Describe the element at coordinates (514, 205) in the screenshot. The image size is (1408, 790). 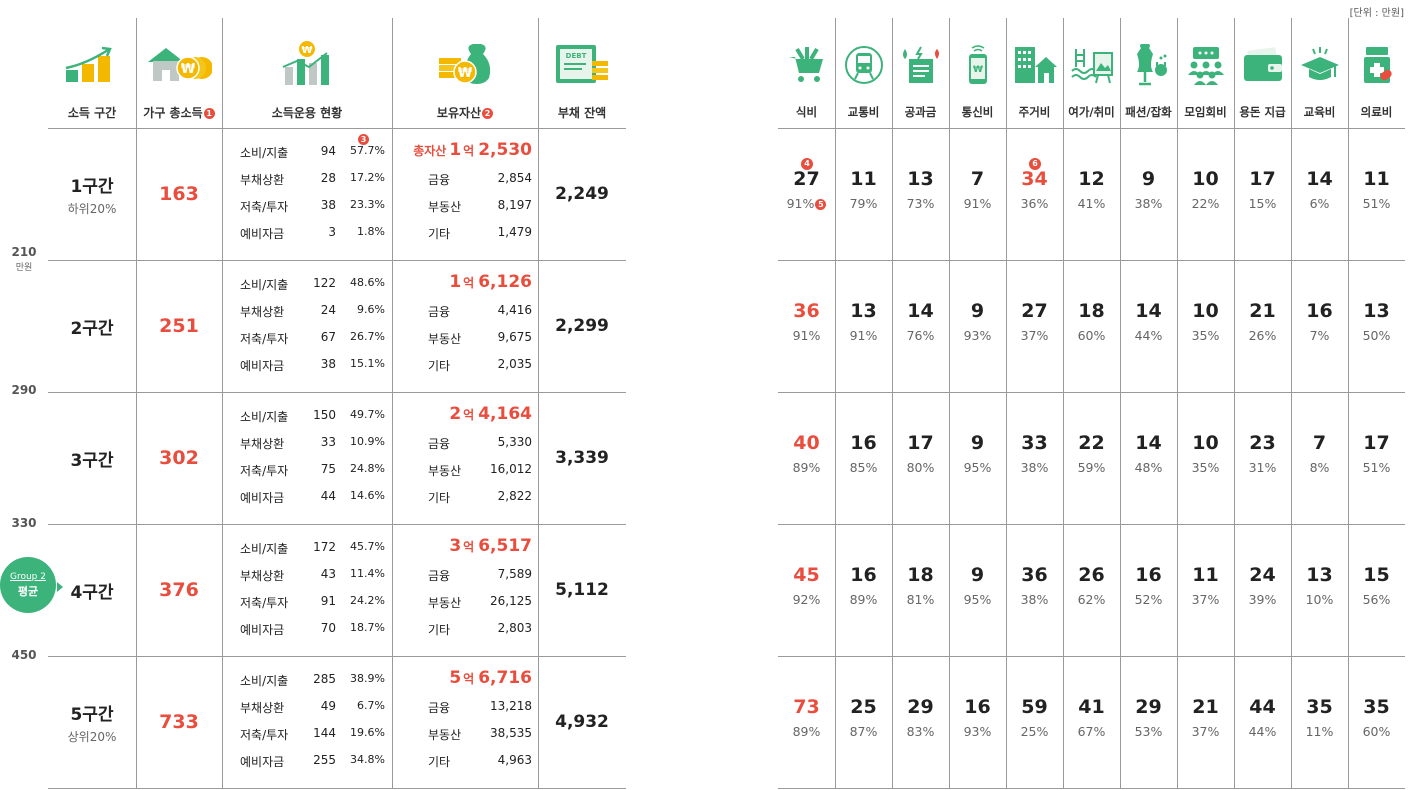
I see `asset-value: 8,197` at that location.